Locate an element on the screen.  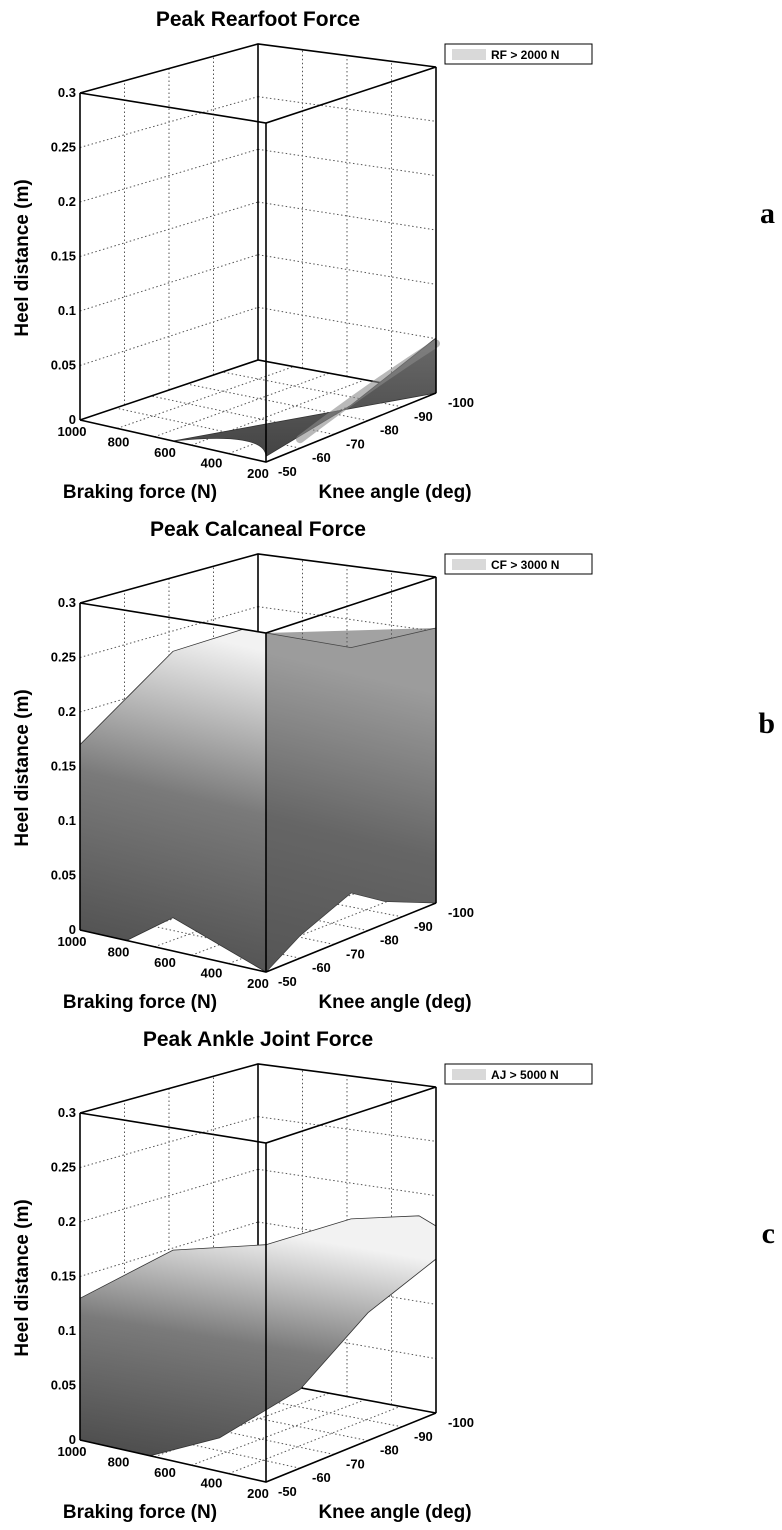
region-highlight is located at coordinates (368, 391).